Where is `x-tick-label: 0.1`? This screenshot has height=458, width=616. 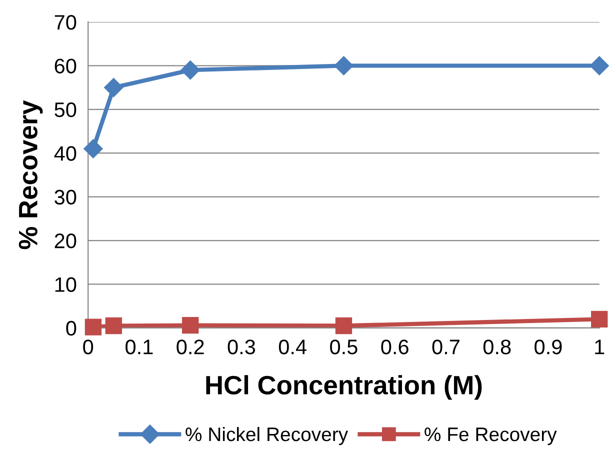
x-tick-label: 0.1 is located at coordinates (139, 347).